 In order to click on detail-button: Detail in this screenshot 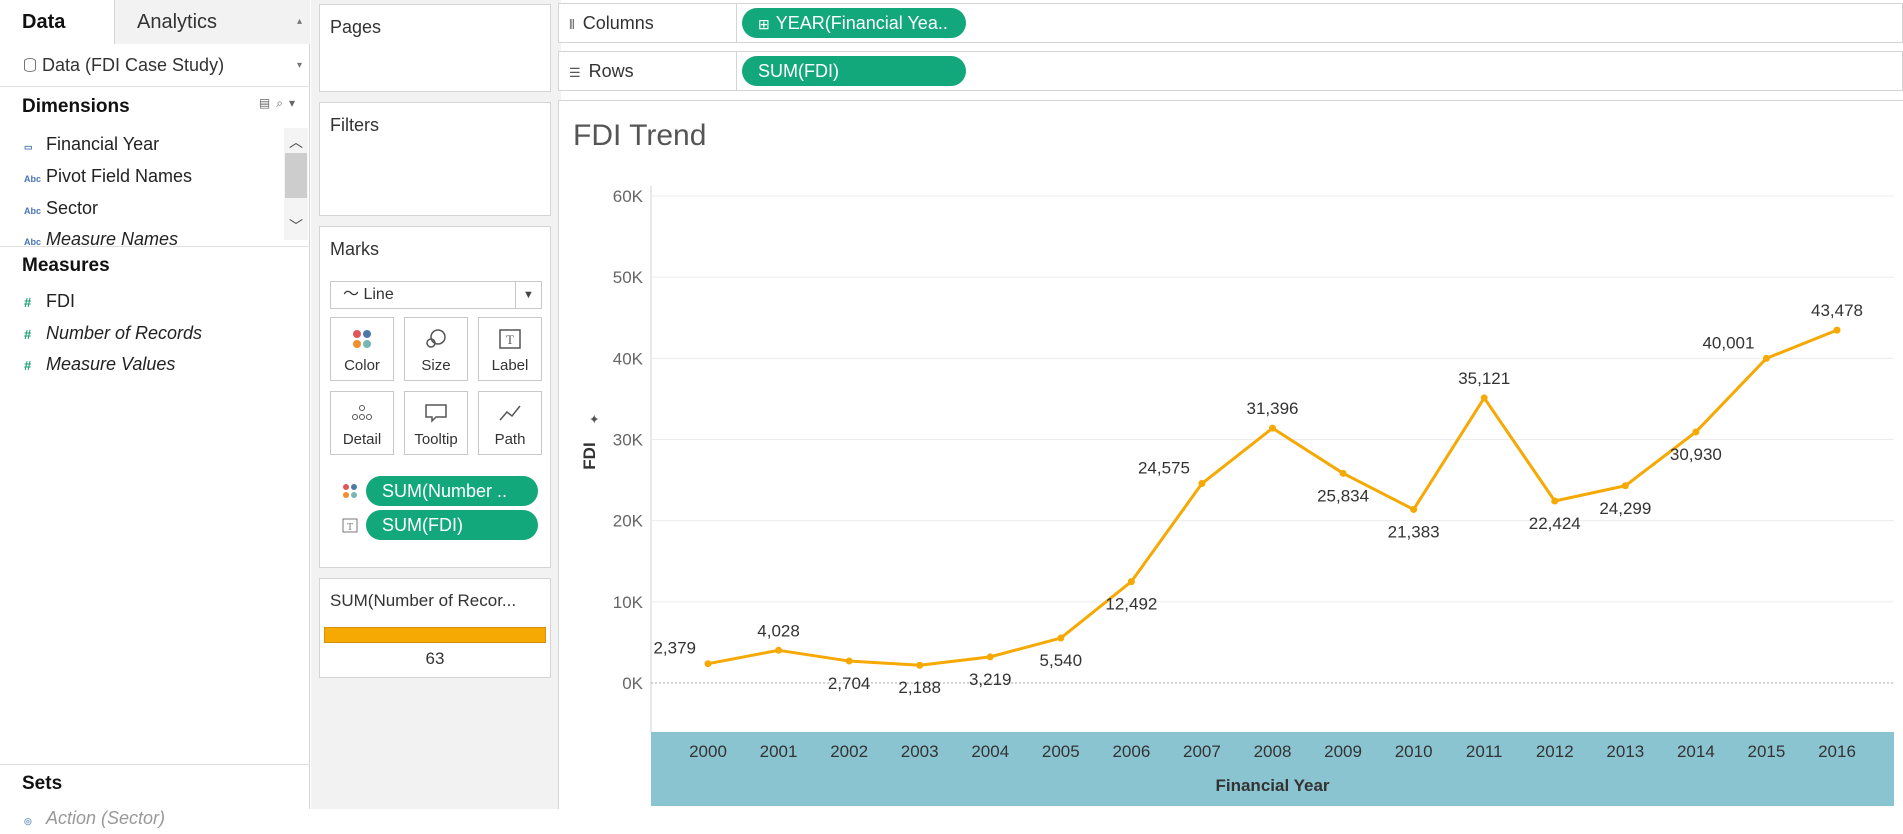, I will do `click(362, 423)`.